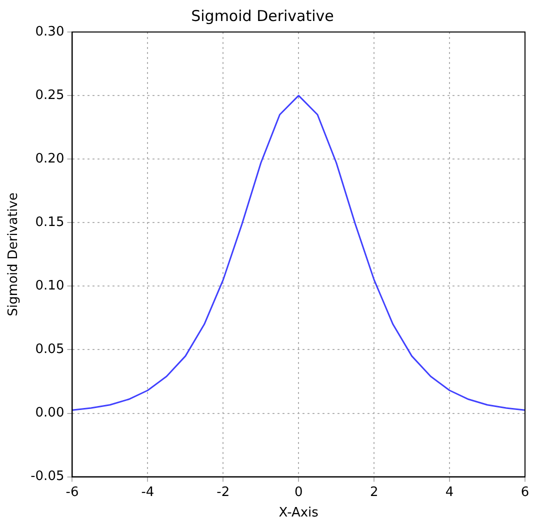  I want to click on x-tick-label: 0, so click(298, 492).